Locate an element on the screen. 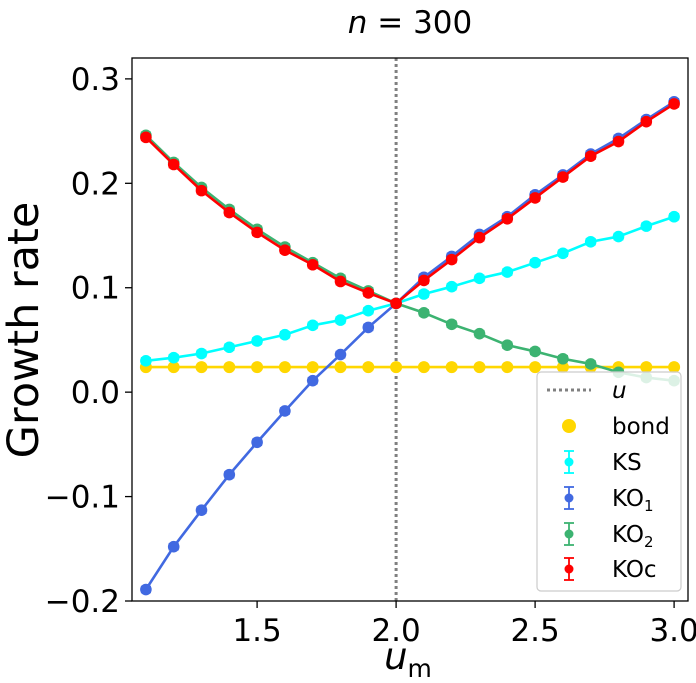 The image size is (696, 683). y-tick-label: 0.2 is located at coordinates (95, 184).